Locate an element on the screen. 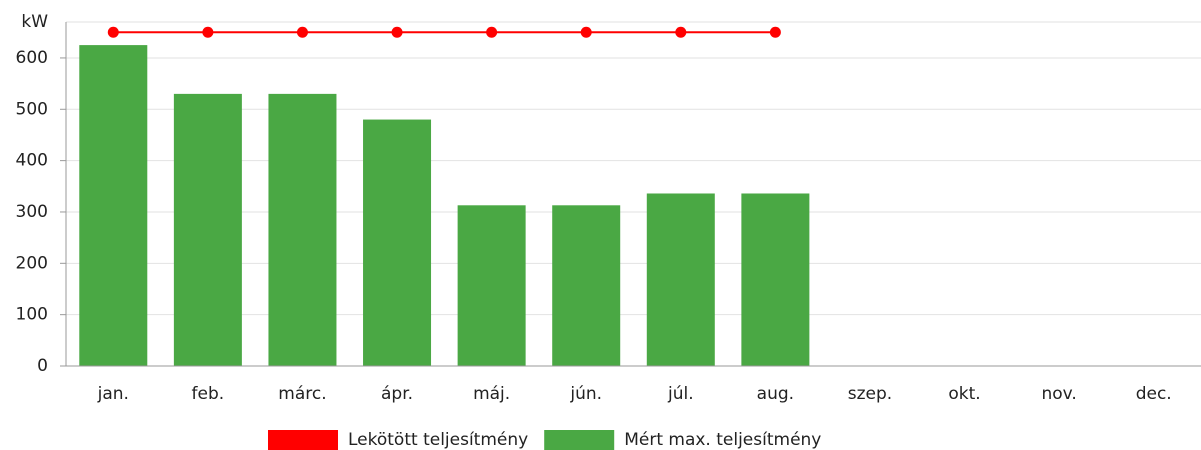  x-tick-label: szep. is located at coordinates (870, 394).